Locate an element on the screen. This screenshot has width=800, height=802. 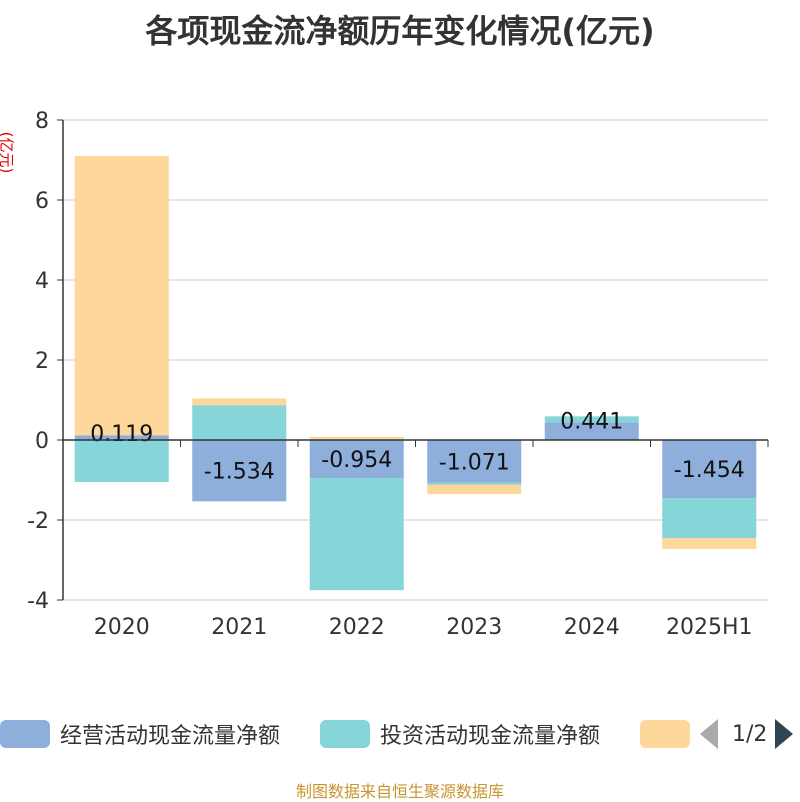
data-label-2024: 0.441 is located at coordinates (591, 421).